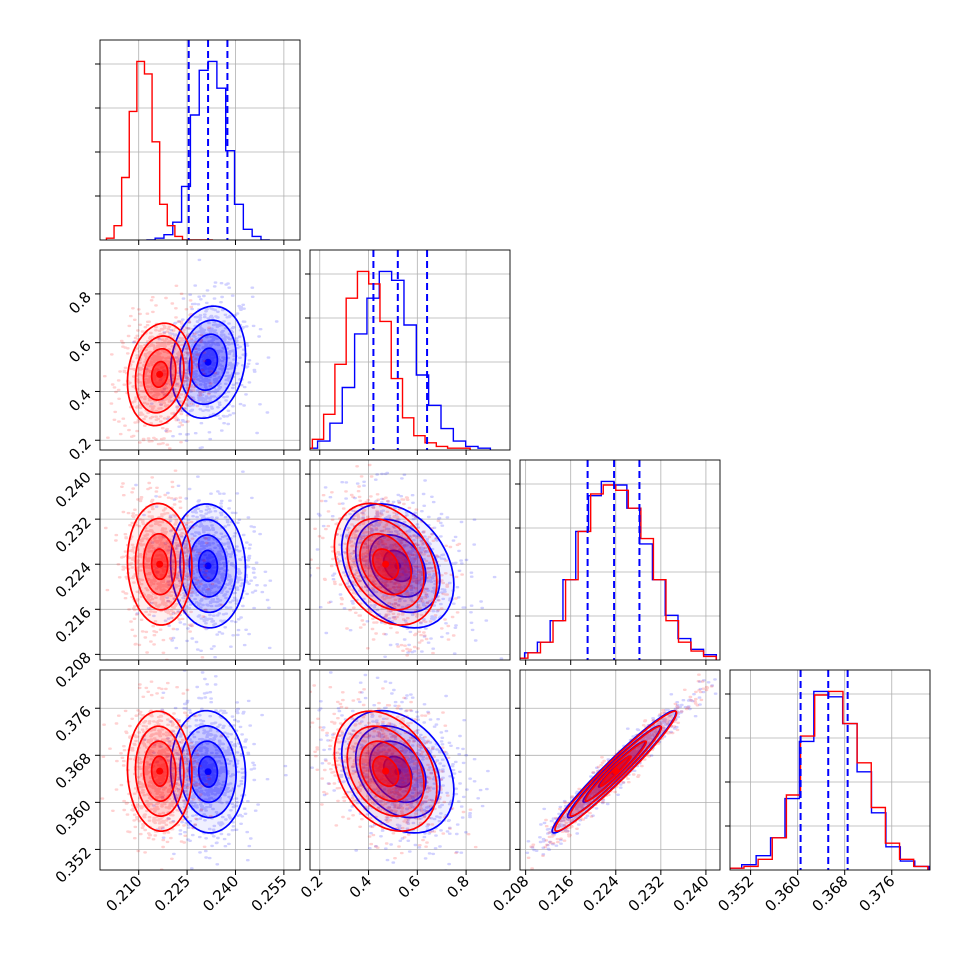 This screenshot has height=970, width=970. Describe the element at coordinates (458, 887) in the screenshot. I see `x-tick-label: 0.8` at that location.